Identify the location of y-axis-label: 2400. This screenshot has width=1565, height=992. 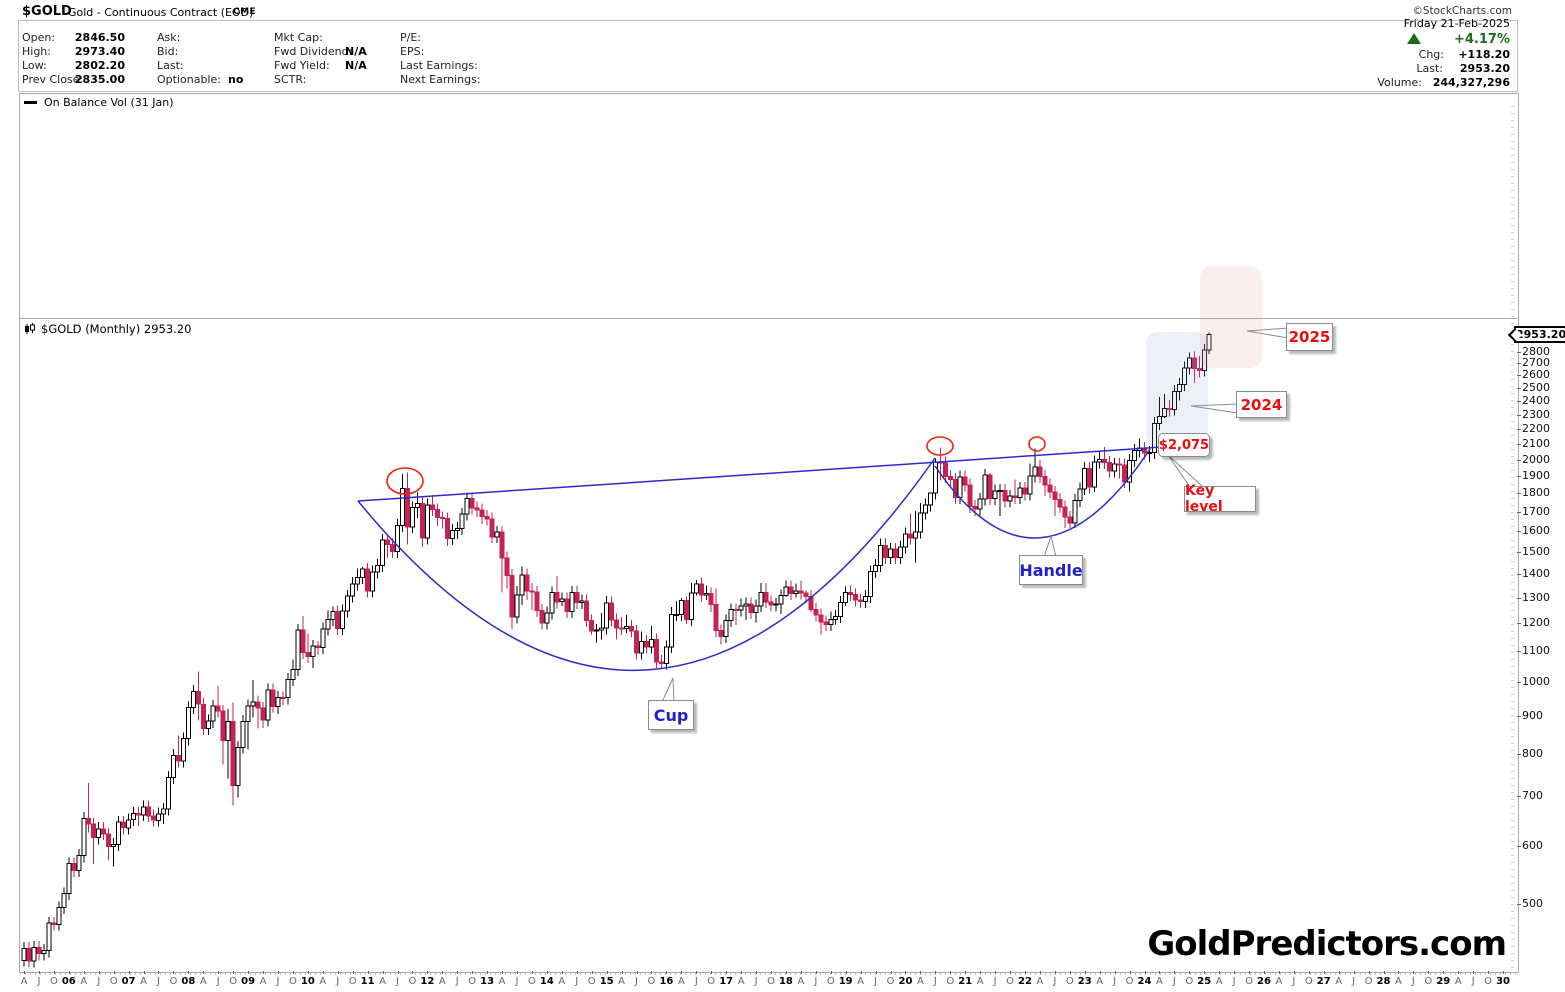
(1536, 401).